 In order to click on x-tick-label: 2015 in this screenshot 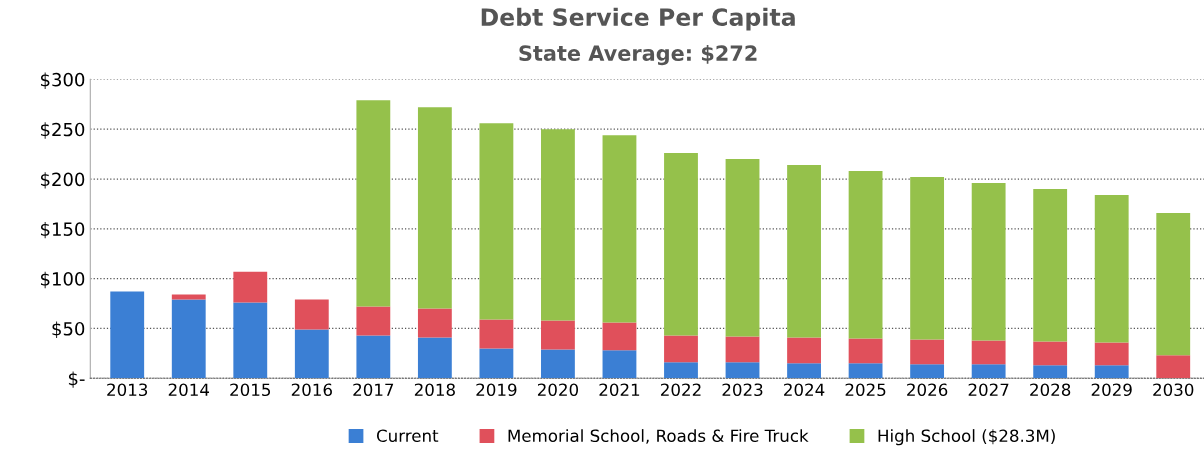, I will do `click(250, 390)`.